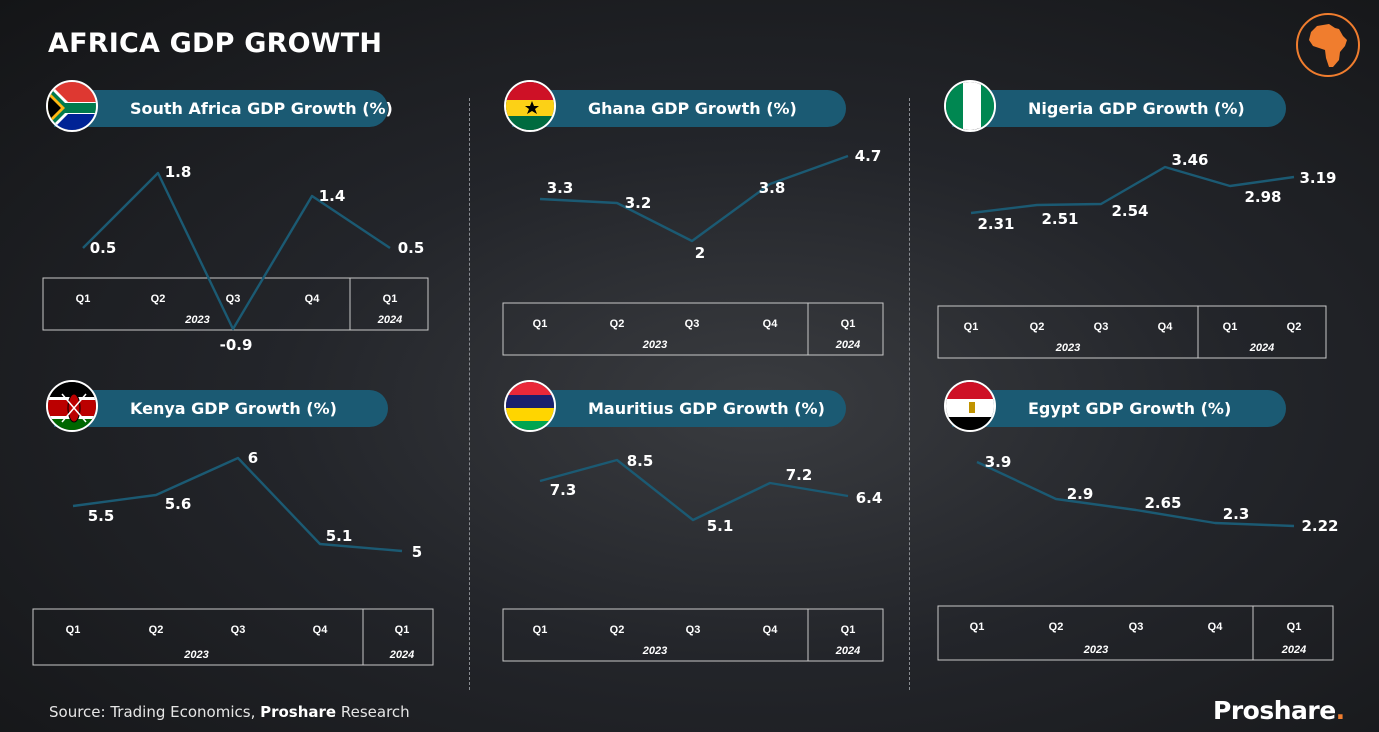 This screenshot has width=1379, height=732. I want to click on egypt-flag-icon, so click(970, 406).